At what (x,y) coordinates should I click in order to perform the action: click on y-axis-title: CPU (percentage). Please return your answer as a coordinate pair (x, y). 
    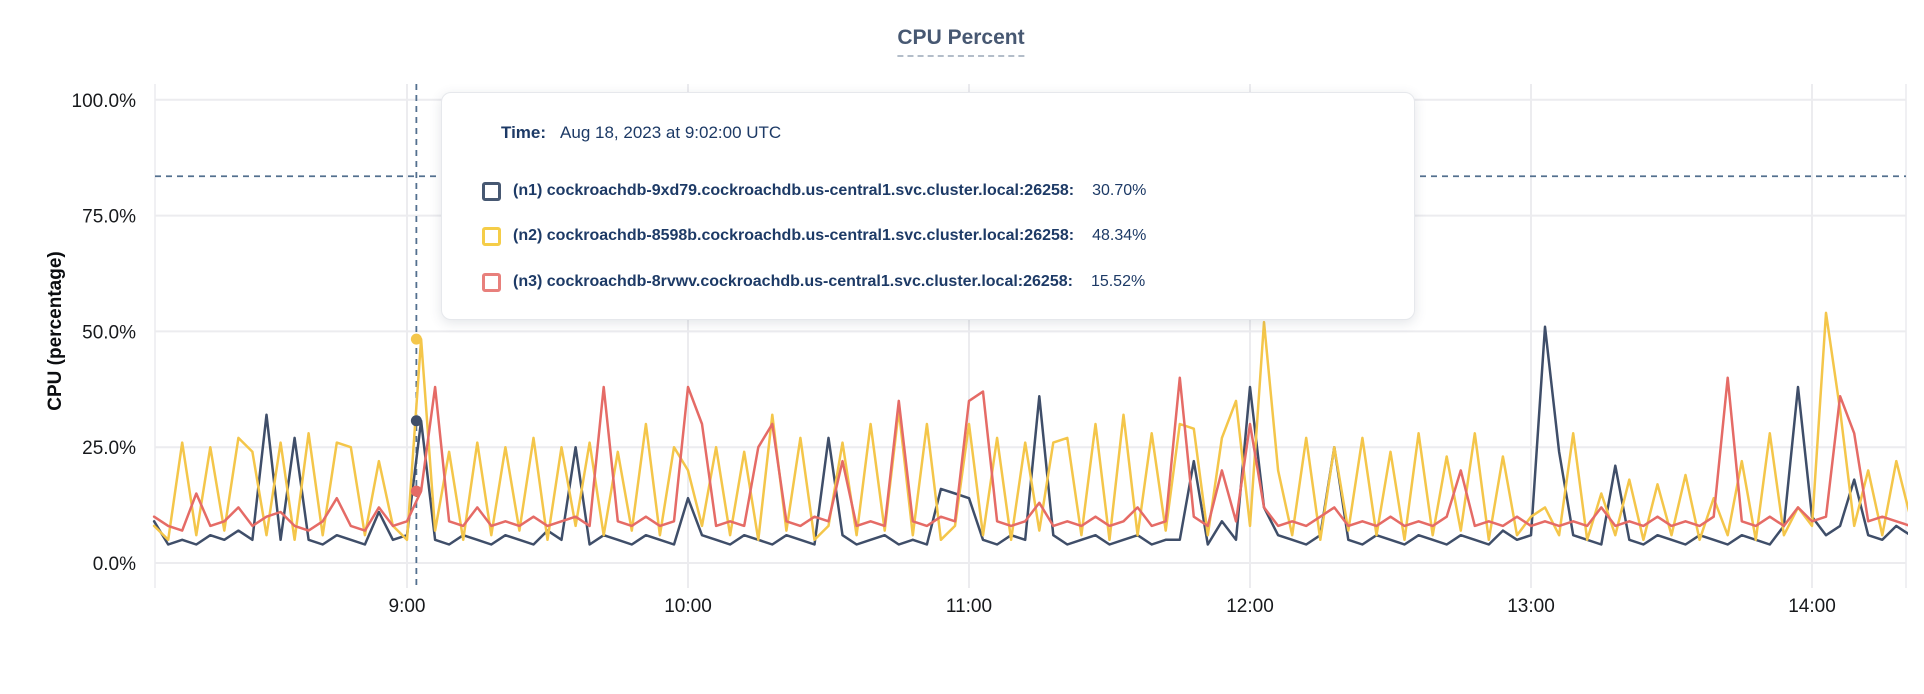
    Looking at the image, I should click on (55, 331).